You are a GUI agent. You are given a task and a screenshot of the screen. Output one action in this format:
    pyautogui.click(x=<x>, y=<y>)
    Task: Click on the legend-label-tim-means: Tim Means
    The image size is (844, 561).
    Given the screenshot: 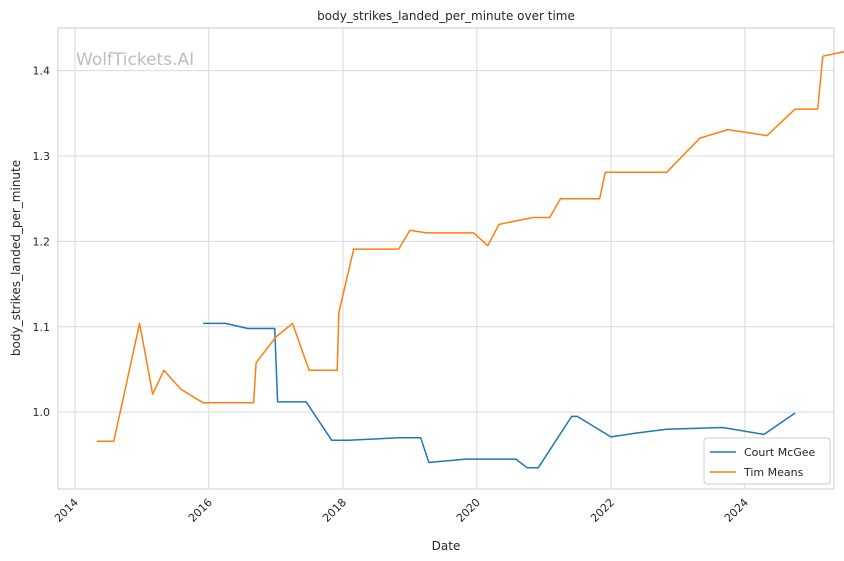 What is the action you would take?
    pyautogui.click(x=773, y=472)
    